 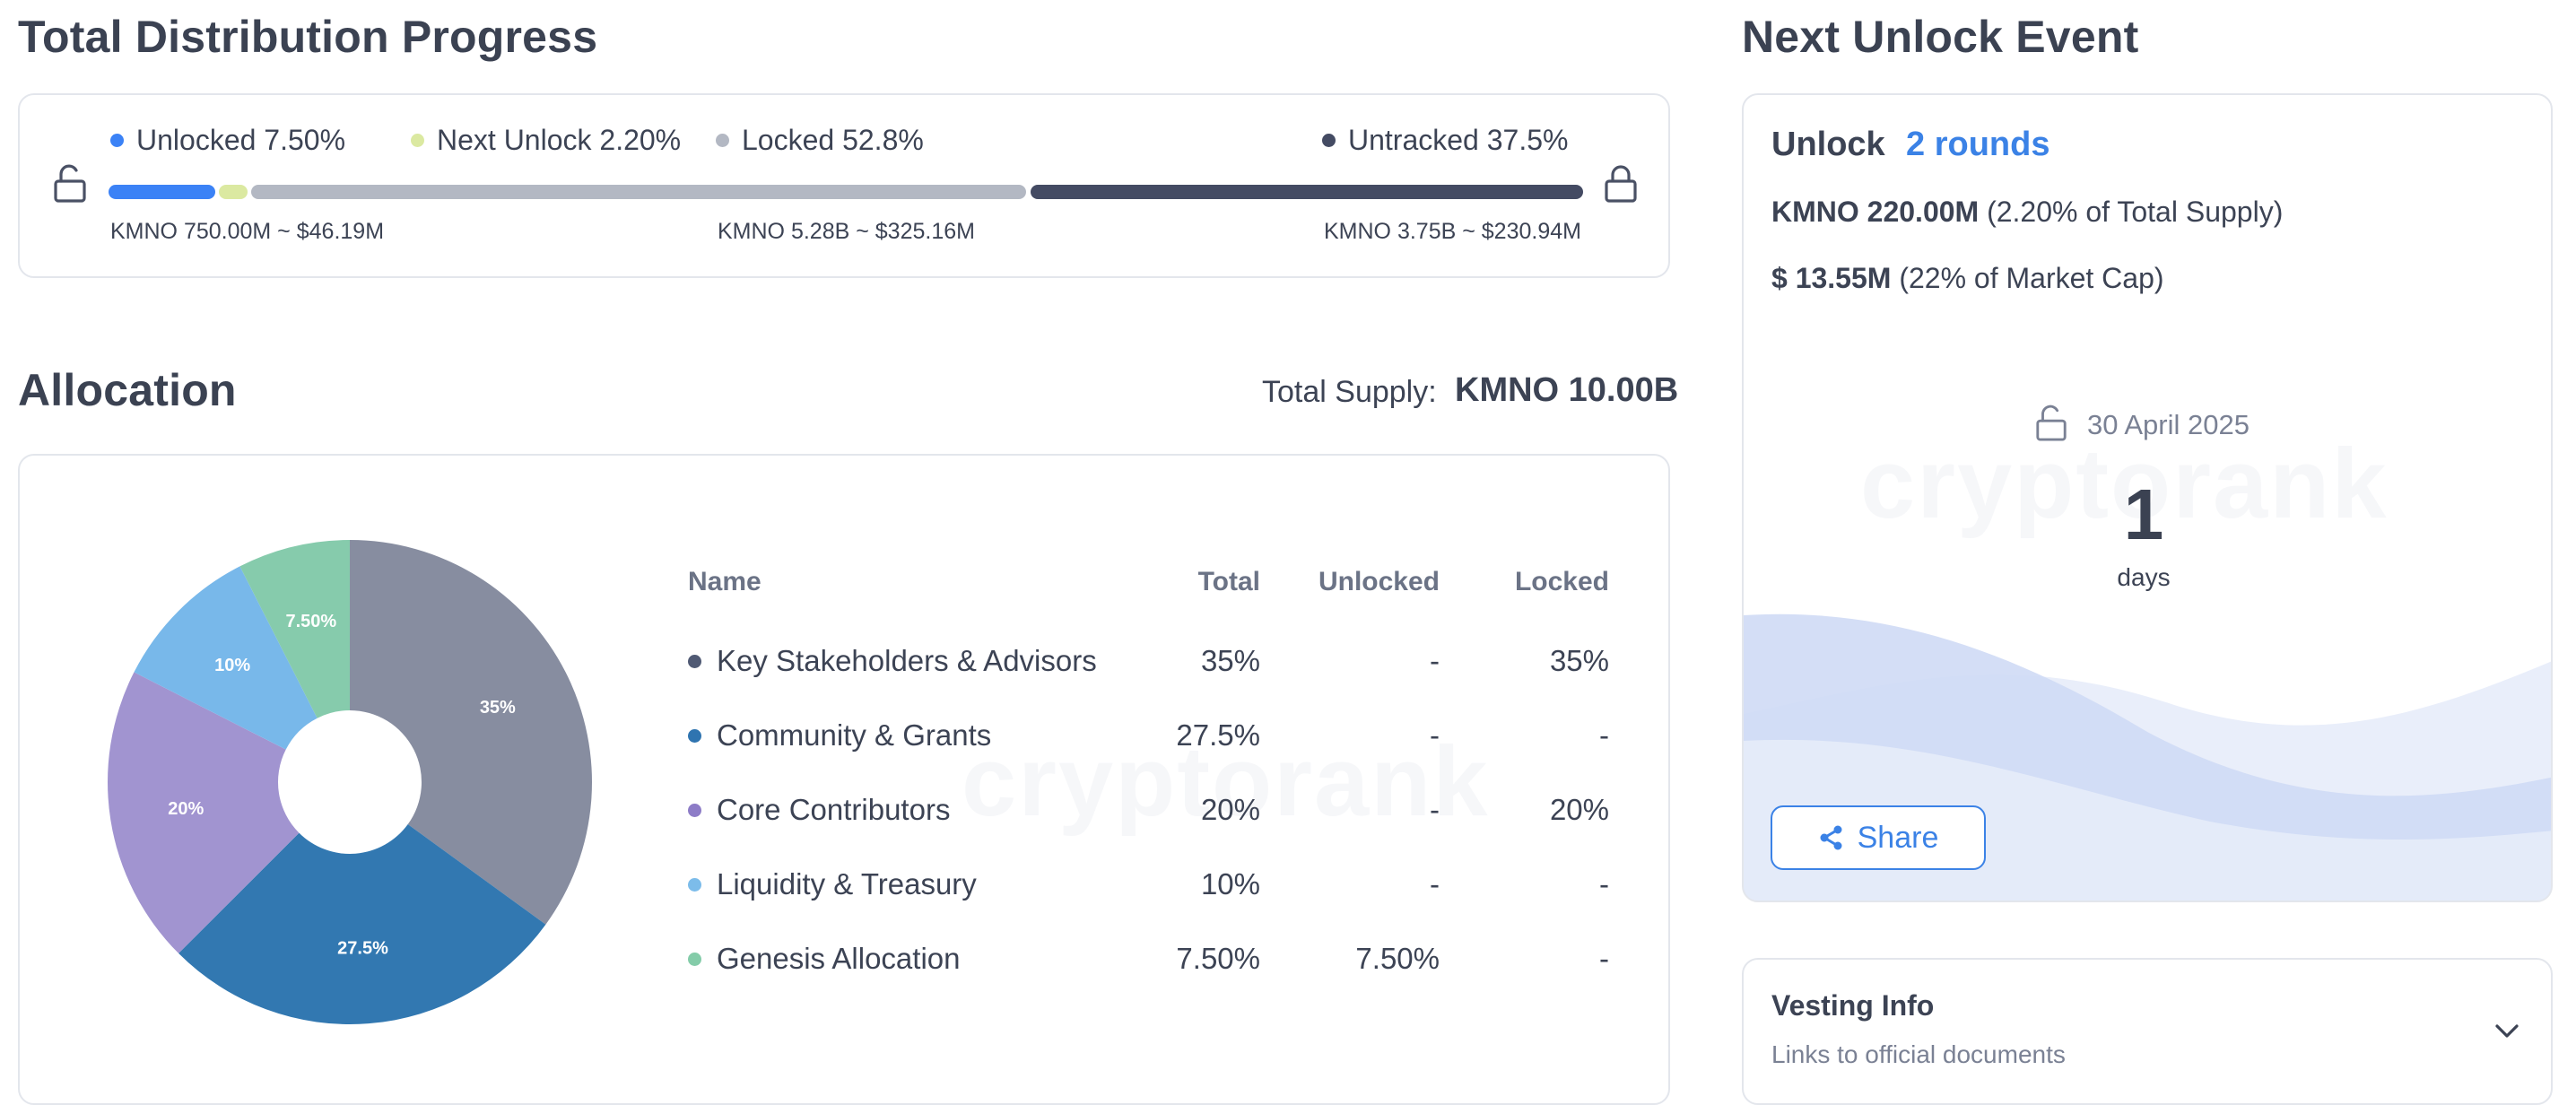 I want to click on progress-segment-next-unlock, so click(x=233, y=192).